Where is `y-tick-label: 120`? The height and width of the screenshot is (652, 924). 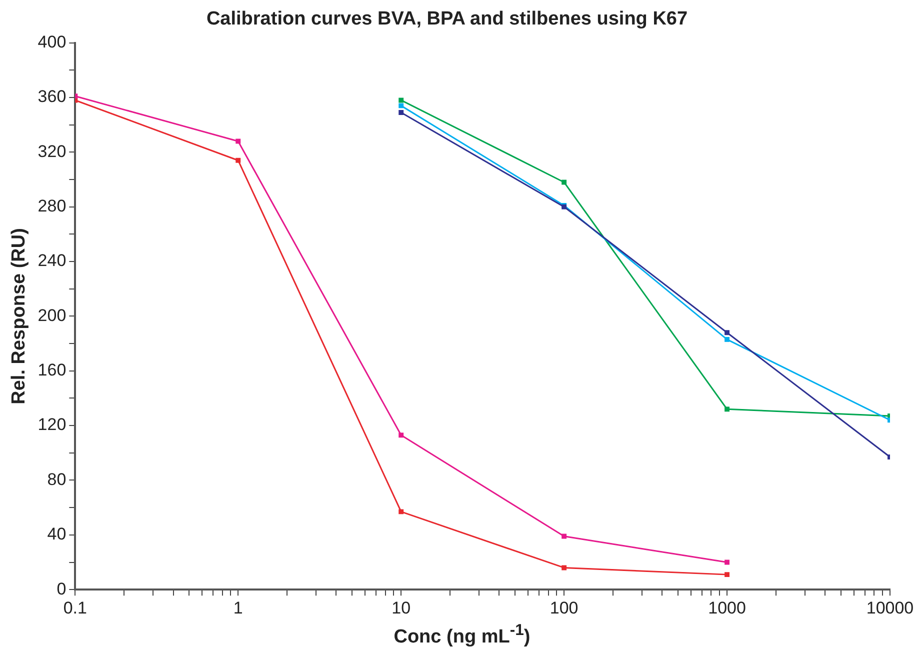 y-tick-label: 120 is located at coordinates (52, 424).